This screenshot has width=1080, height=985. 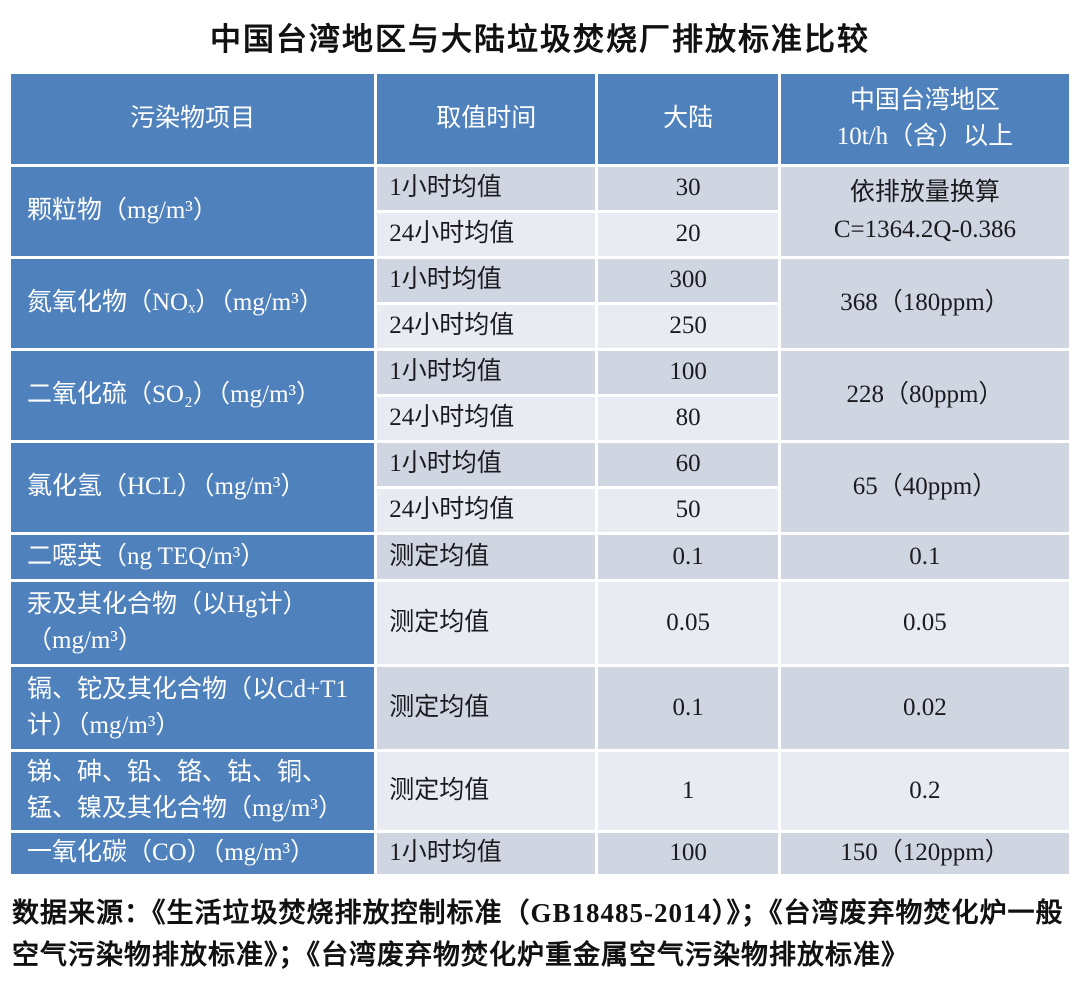 What do you see at coordinates (486, 119) in the screenshot?
I see `header-time: 取值时间` at bounding box center [486, 119].